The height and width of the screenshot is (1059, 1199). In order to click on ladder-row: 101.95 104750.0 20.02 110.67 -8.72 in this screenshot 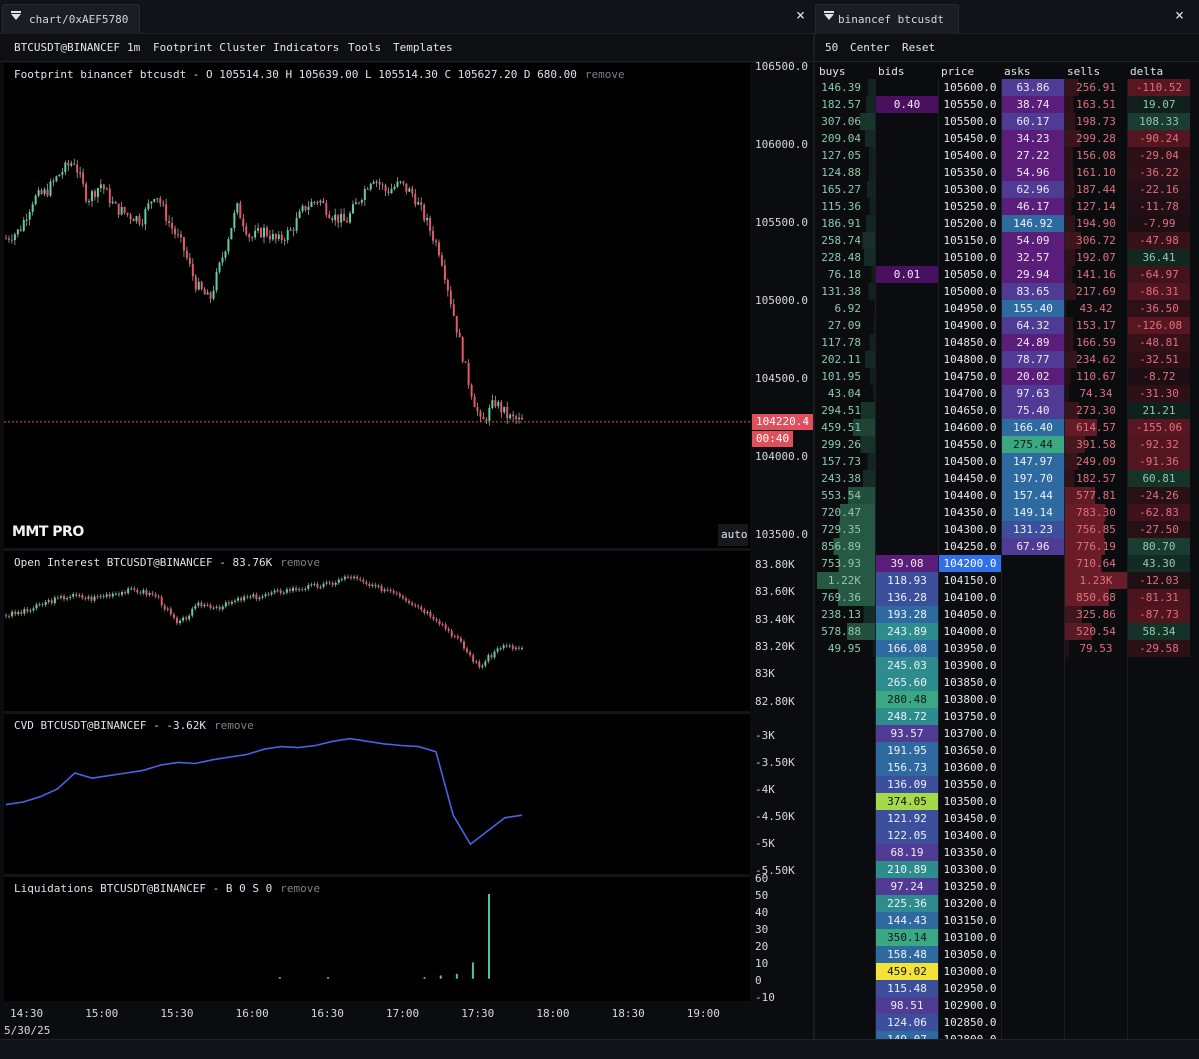, I will do `click(1003, 376)`.